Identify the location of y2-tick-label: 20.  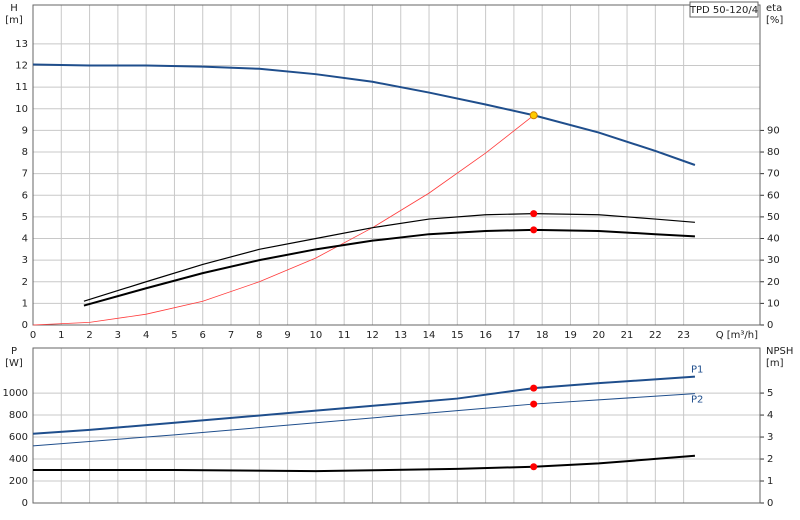
(773, 282).